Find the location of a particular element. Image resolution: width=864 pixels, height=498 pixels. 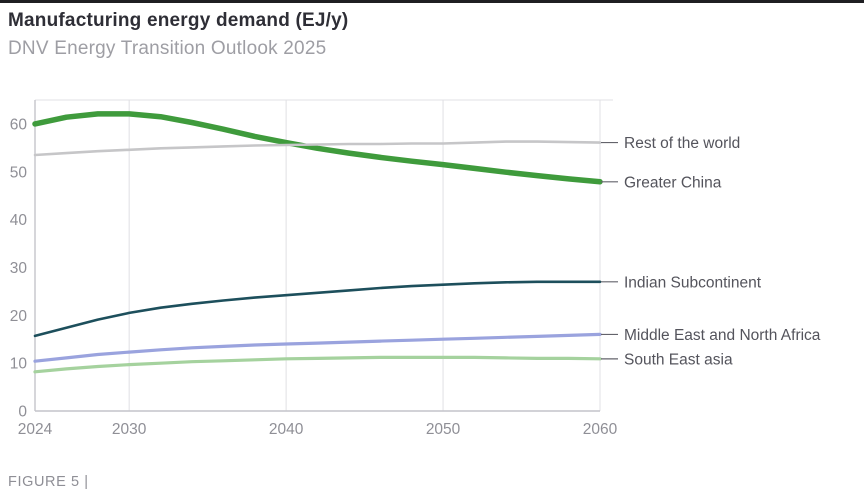

figure-caption: FIGURE 5 | is located at coordinates (48, 482).